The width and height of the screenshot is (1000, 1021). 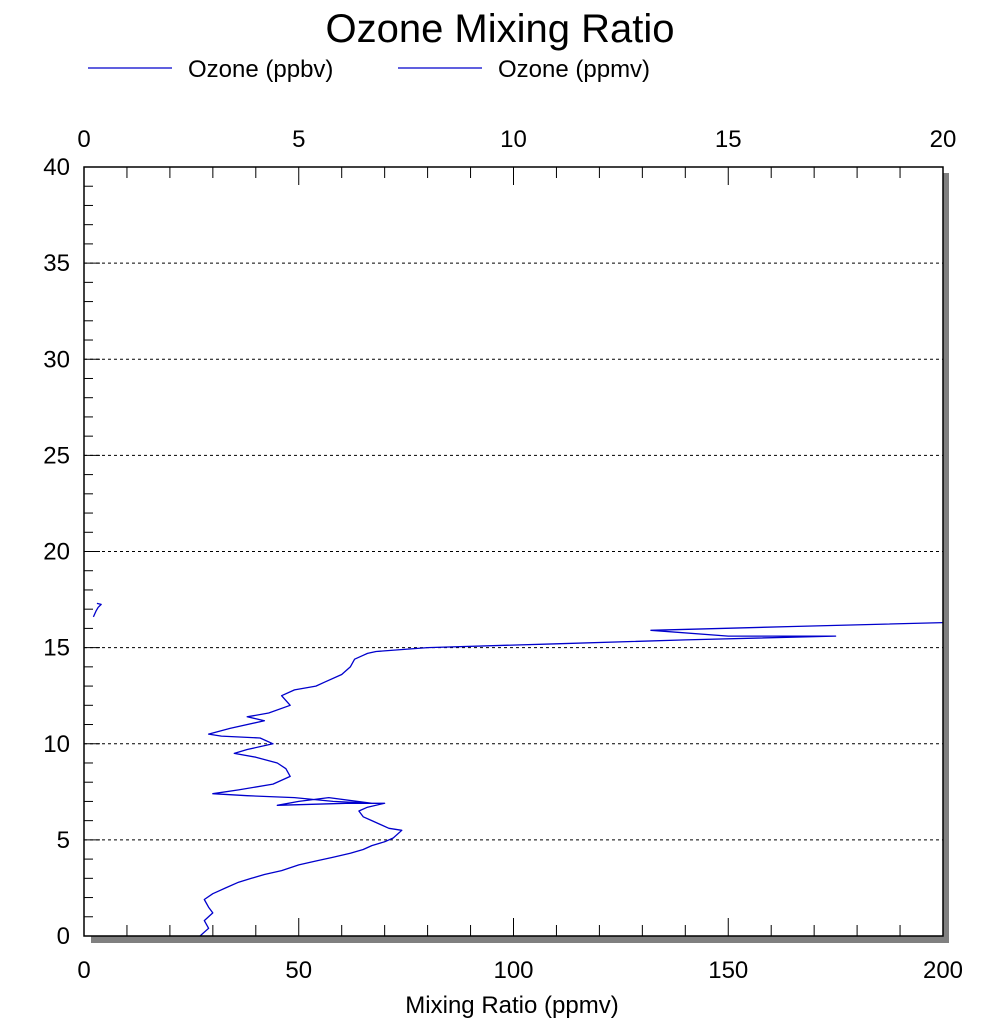 What do you see at coordinates (574, 69) in the screenshot?
I see `legend-label-ppmv: Ozone (ppmv)` at bounding box center [574, 69].